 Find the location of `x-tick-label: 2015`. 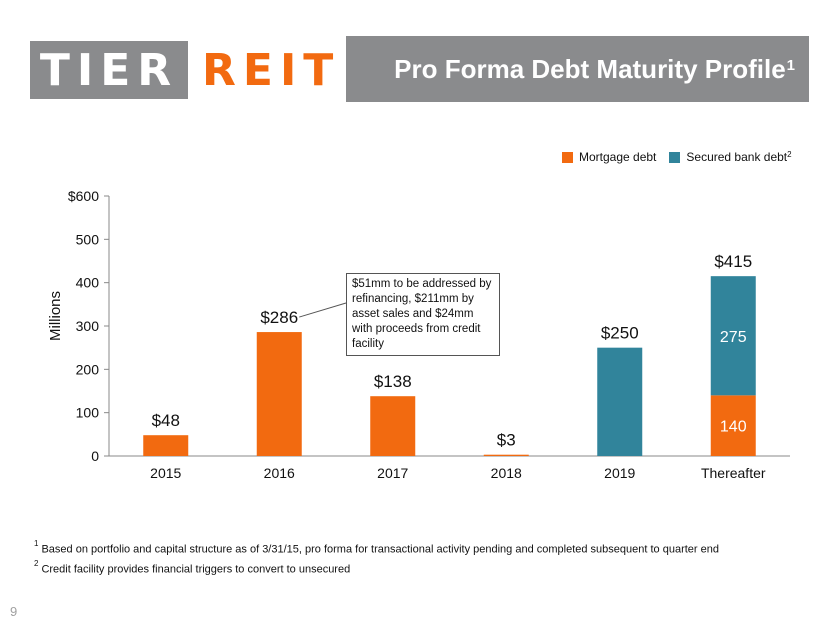

x-tick-label: 2015 is located at coordinates (165, 473).